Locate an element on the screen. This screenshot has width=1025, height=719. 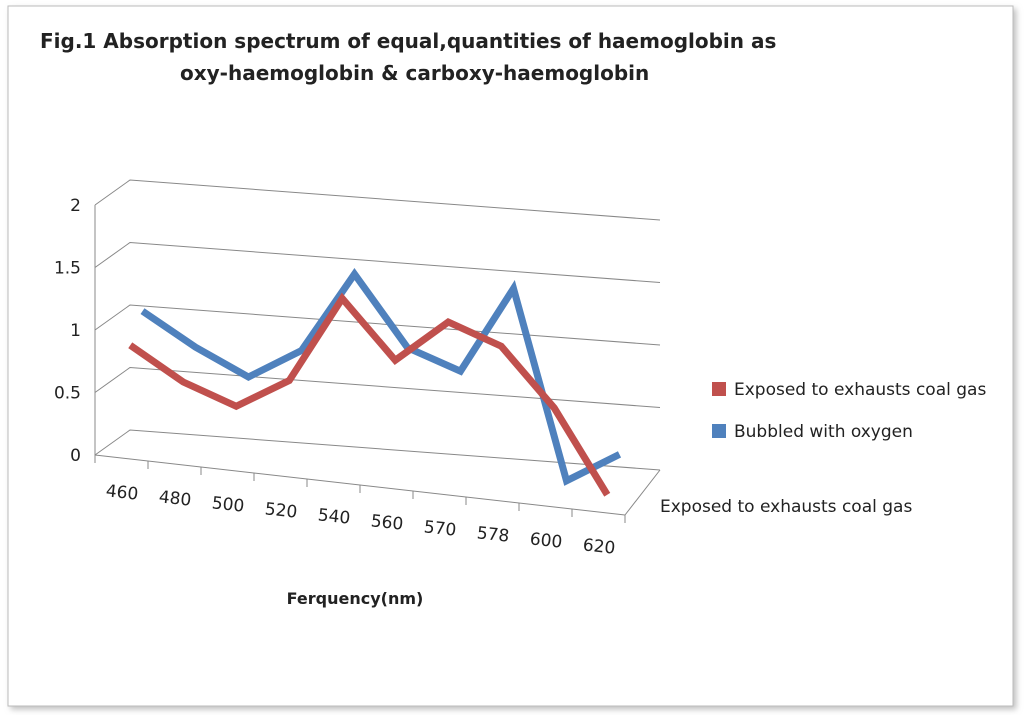
legend-label: Bubbled with oxygen is located at coordinates (823, 432).